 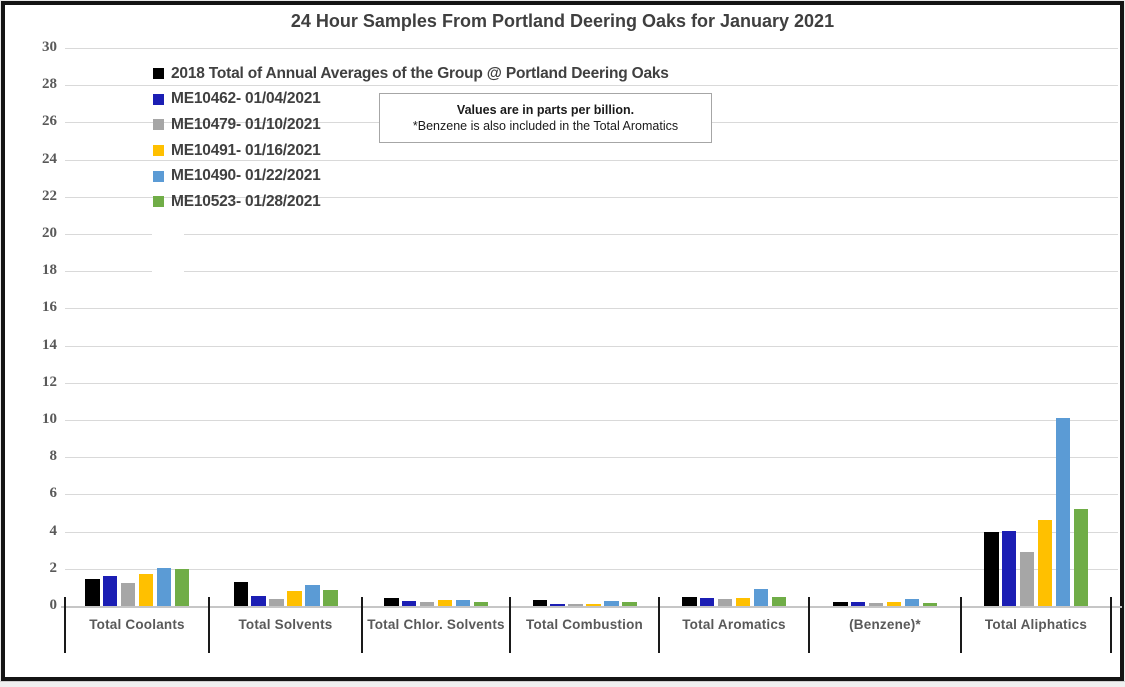 What do you see at coordinates (411, 151) in the screenshot?
I see `legend-item: ME10491- 01/16/2021` at bounding box center [411, 151].